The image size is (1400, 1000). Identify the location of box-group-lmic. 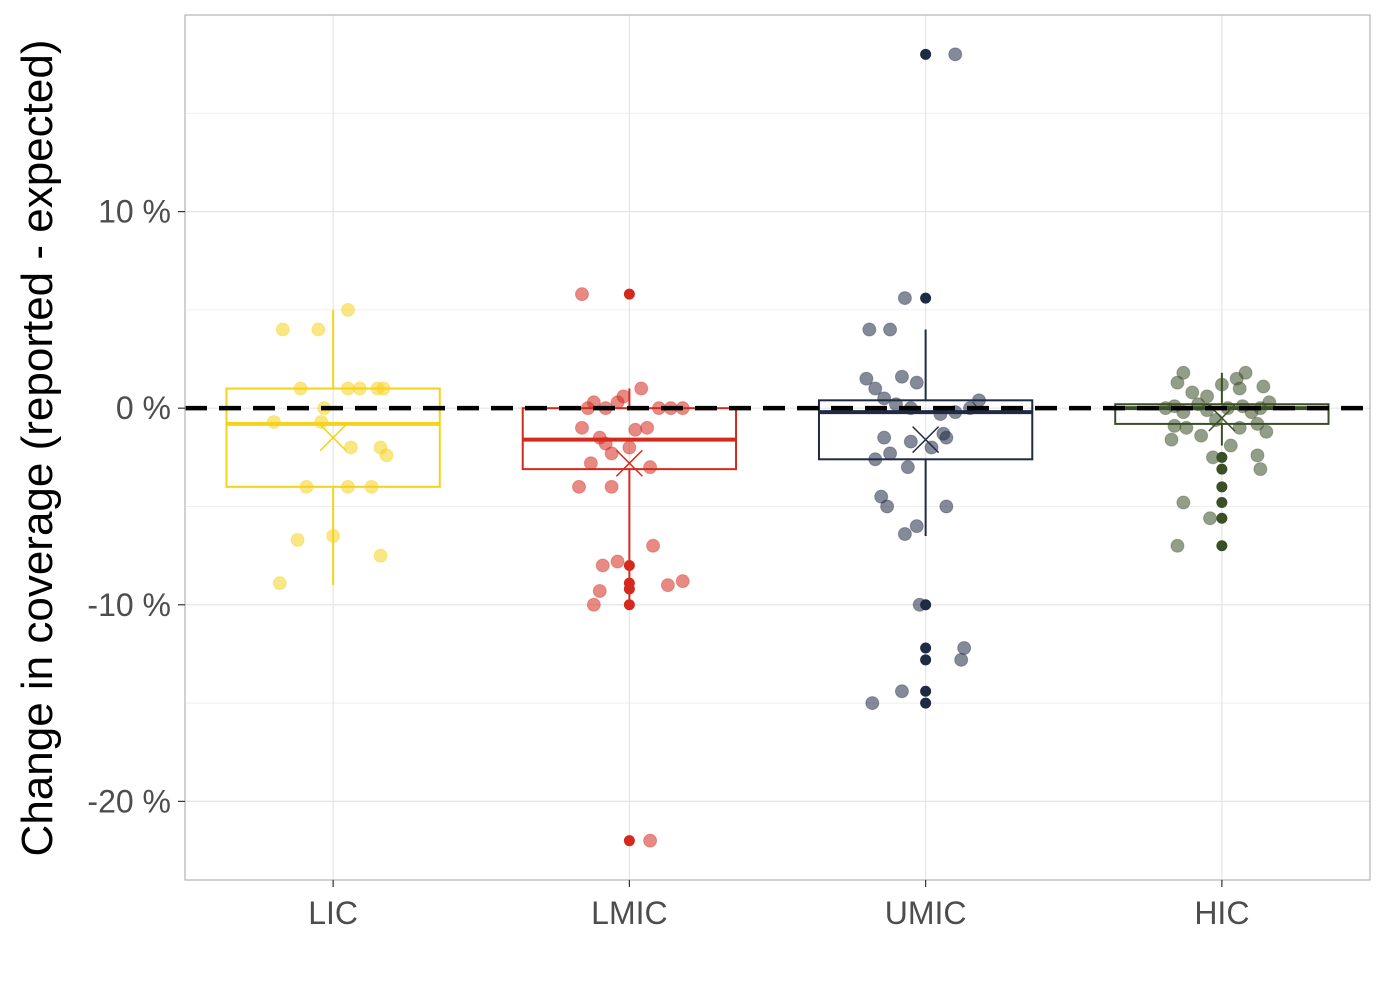
(629, 567).